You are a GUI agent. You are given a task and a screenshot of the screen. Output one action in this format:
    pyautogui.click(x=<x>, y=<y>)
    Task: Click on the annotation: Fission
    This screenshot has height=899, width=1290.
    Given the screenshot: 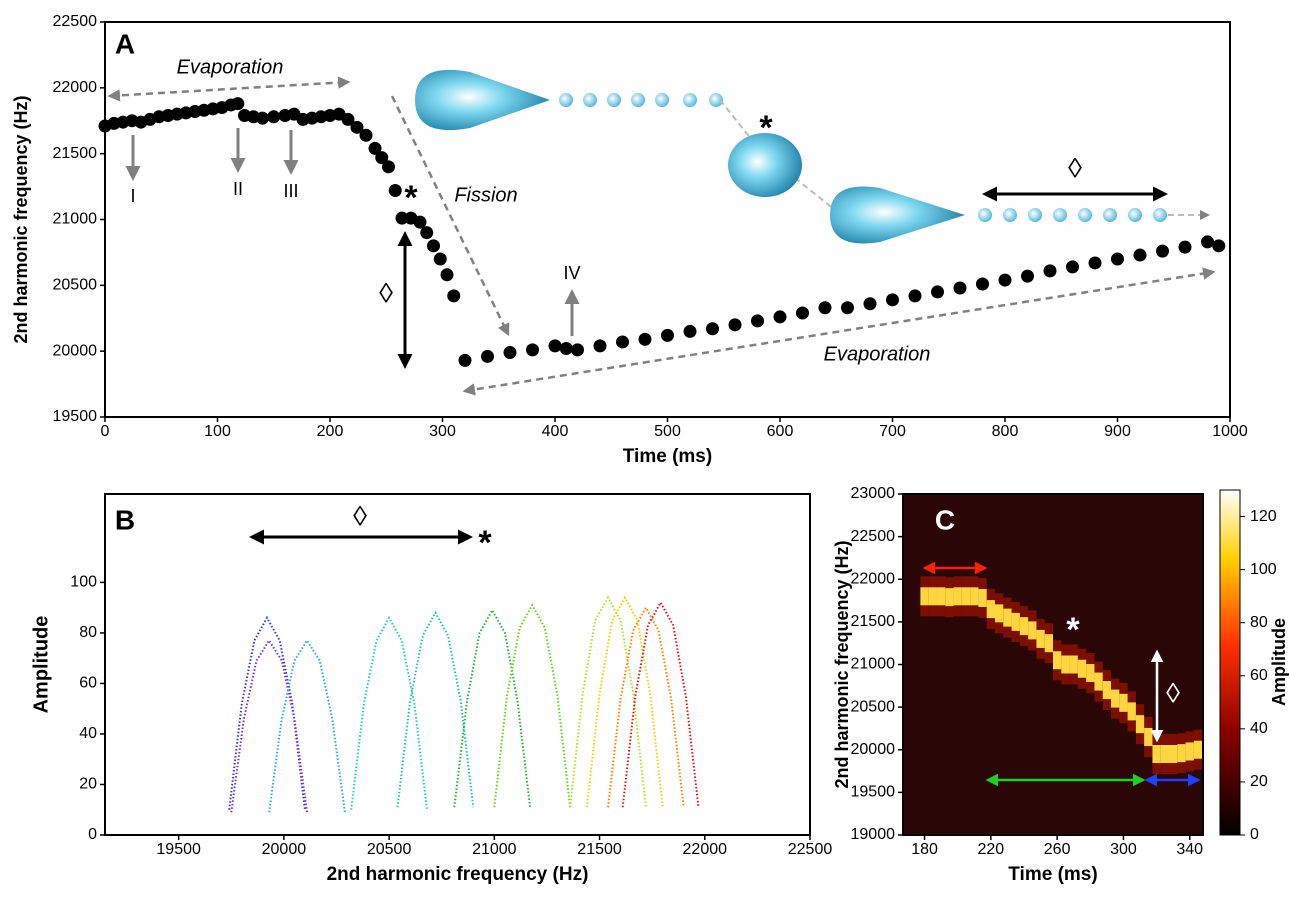 What is the action you would take?
    pyautogui.click(x=485, y=195)
    